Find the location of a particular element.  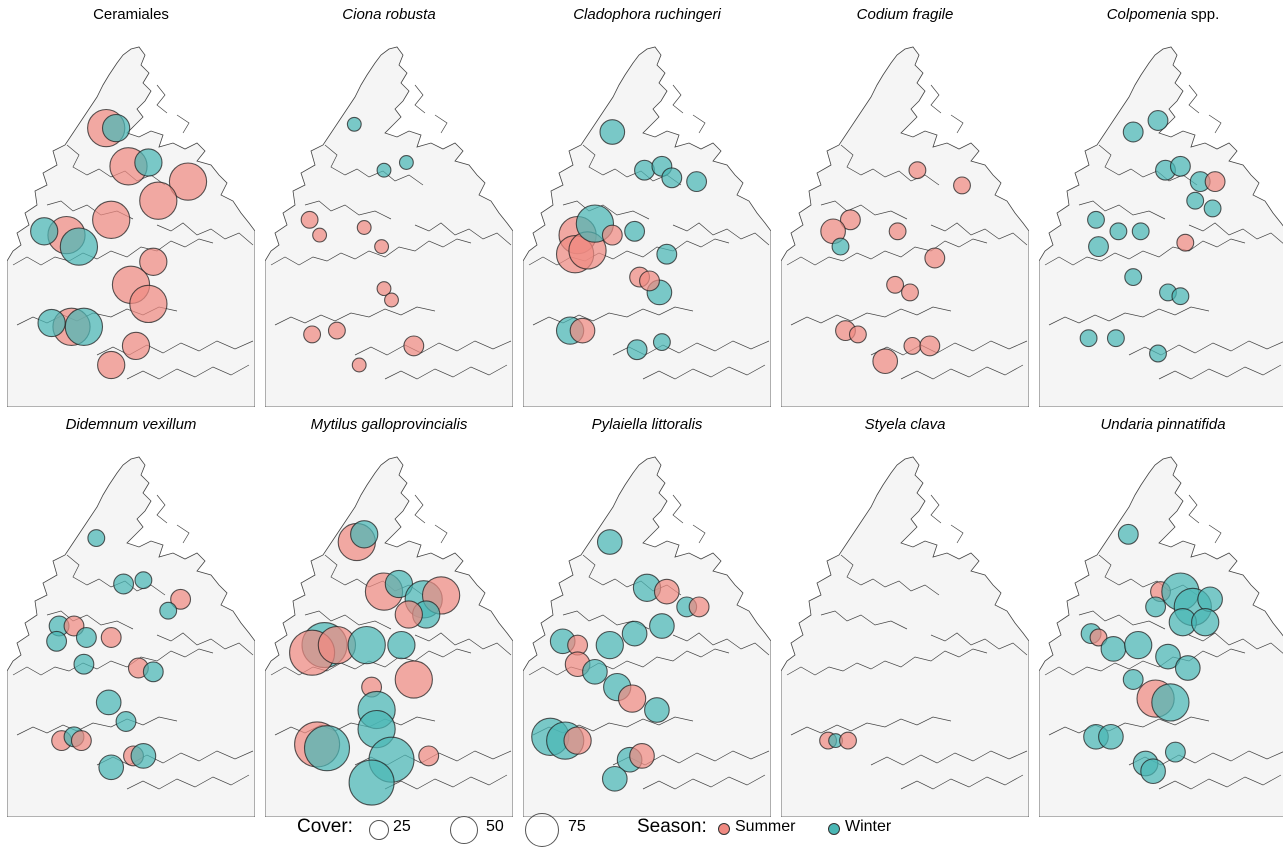

map-panel: Ciona robusta is located at coordinates (389, 206).